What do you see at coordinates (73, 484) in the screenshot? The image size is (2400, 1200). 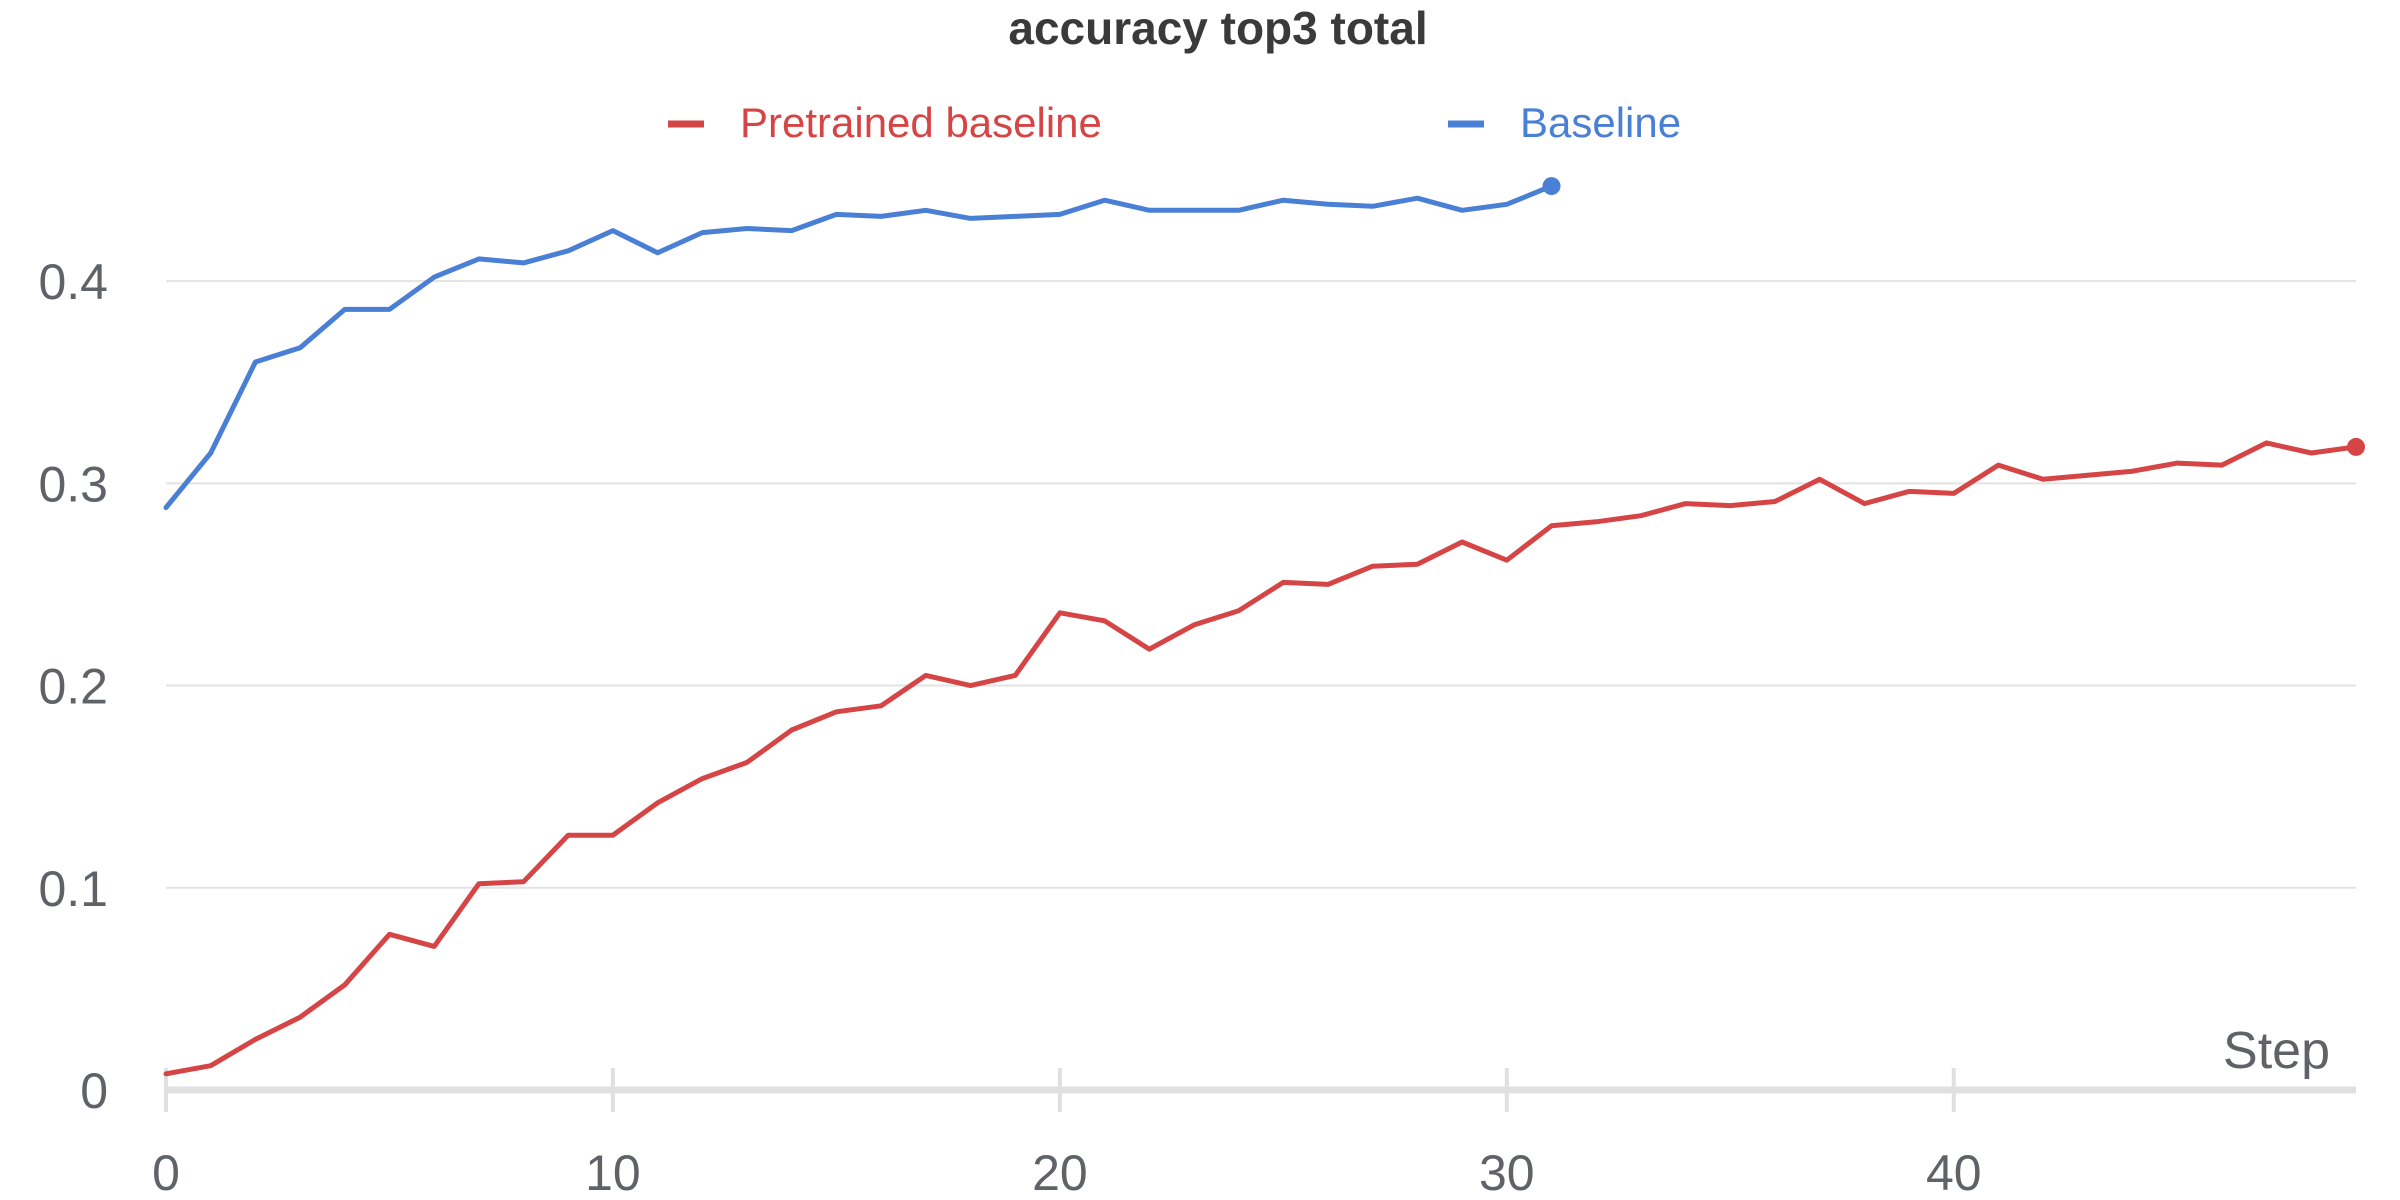 I see `y-tick-label: 0.3` at bounding box center [73, 484].